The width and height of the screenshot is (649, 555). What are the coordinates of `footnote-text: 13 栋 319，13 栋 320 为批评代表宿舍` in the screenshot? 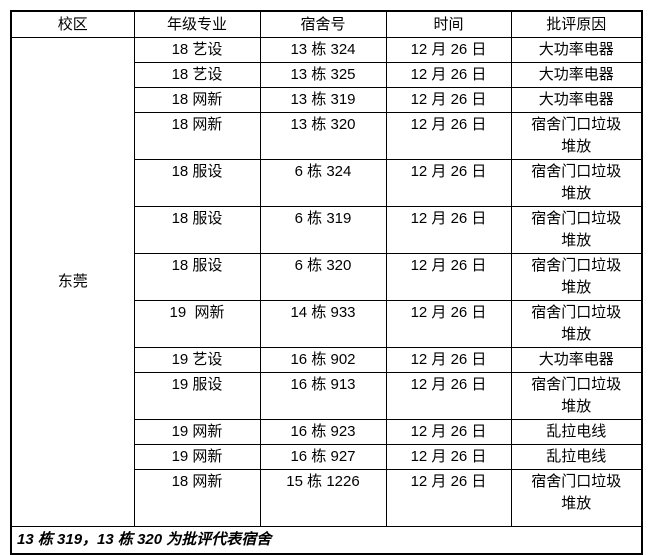 It's located at (326, 540).